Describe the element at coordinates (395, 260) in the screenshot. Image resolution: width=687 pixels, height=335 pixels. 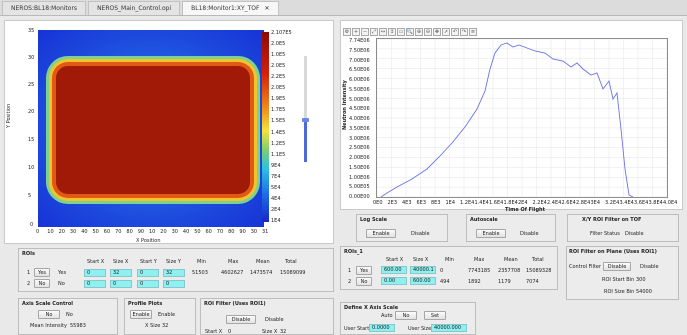
I see `tof-rois-header: Start X` at that location.